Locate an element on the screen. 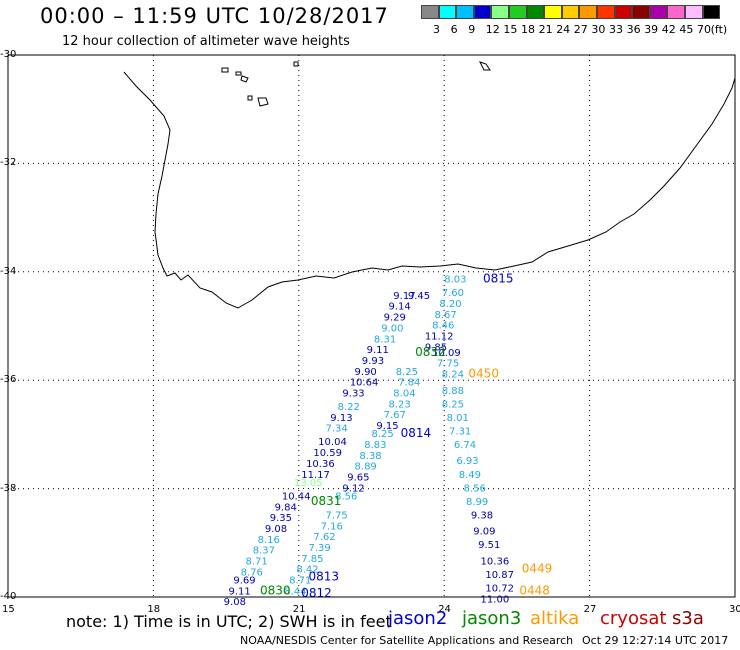 This screenshot has width=740, height=650. pass-time-label: 0830 is located at coordinates (275, 590).